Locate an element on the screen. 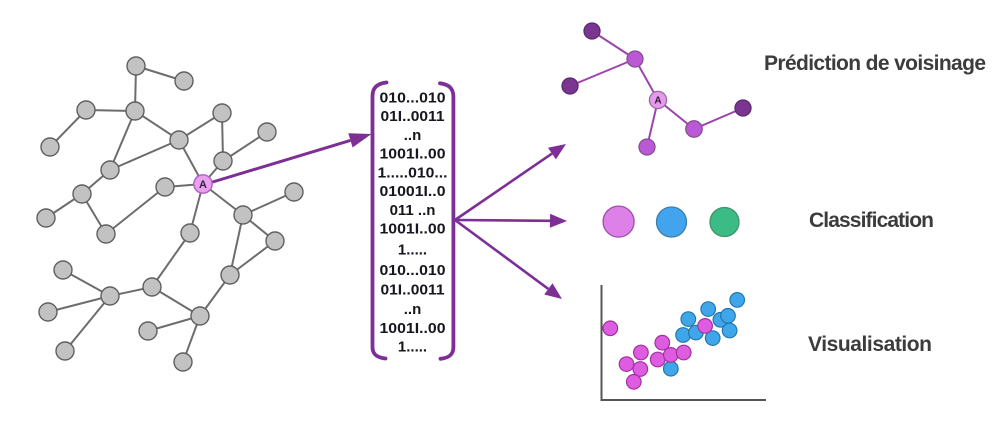  svg-text: Visualisation is located at coordinates (870, 344).